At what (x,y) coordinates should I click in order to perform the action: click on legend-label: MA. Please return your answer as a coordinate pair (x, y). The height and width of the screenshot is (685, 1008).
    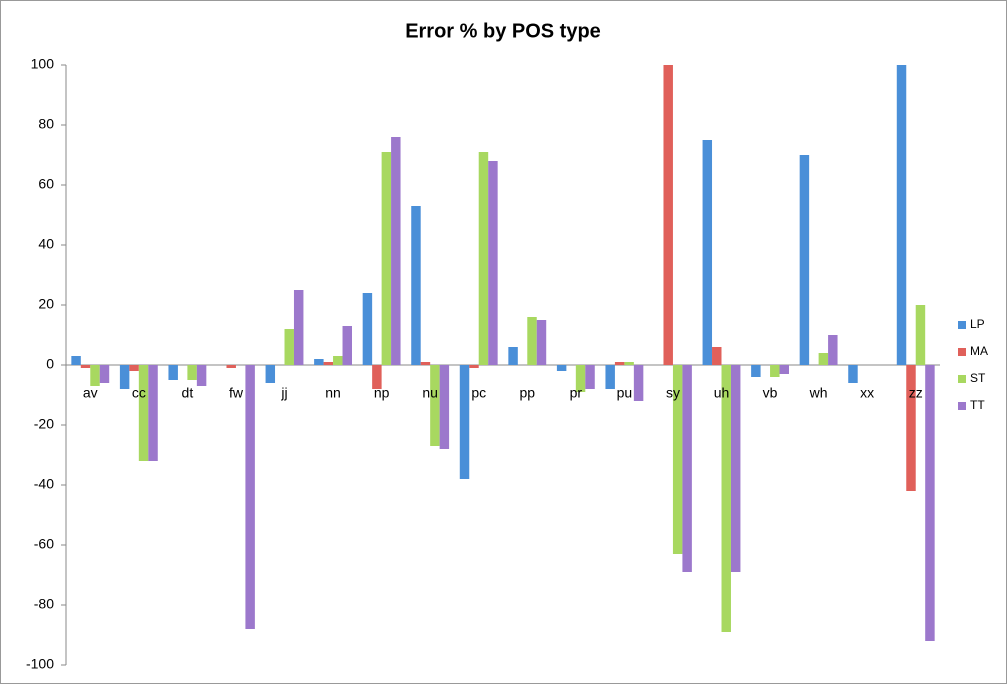
    Looking at the image, I should click on (979, 351).